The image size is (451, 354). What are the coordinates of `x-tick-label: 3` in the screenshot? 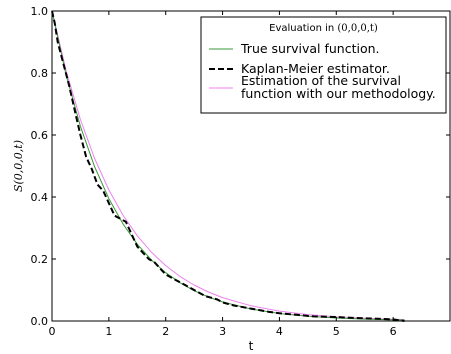 It's located at (222, 331).